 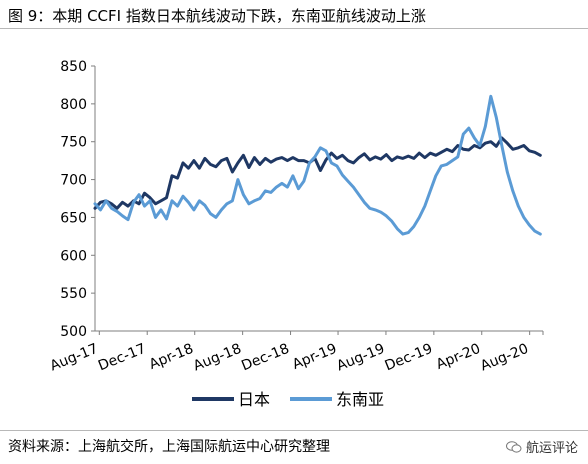 What do you see at coordinates (360, 399) in the screenshot?
I see `legend-label-southeast-asia: 东南亚` at bounding box center [360, 399].